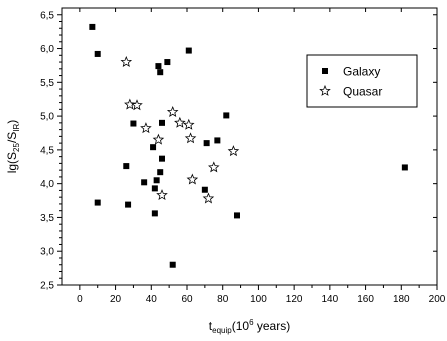 The height and width of the screenshot is (341, 447). I want to click on legend-galaxy-marker, so click(325, 71).